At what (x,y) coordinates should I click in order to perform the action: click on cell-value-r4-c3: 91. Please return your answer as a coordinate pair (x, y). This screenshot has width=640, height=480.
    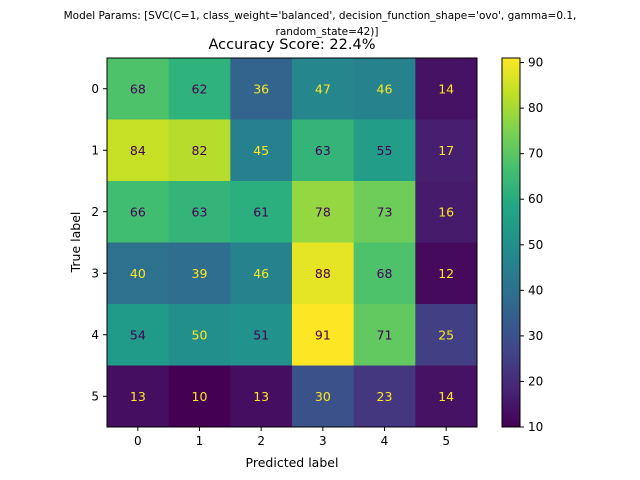
    Looking at the image, I should click on (323, 334).